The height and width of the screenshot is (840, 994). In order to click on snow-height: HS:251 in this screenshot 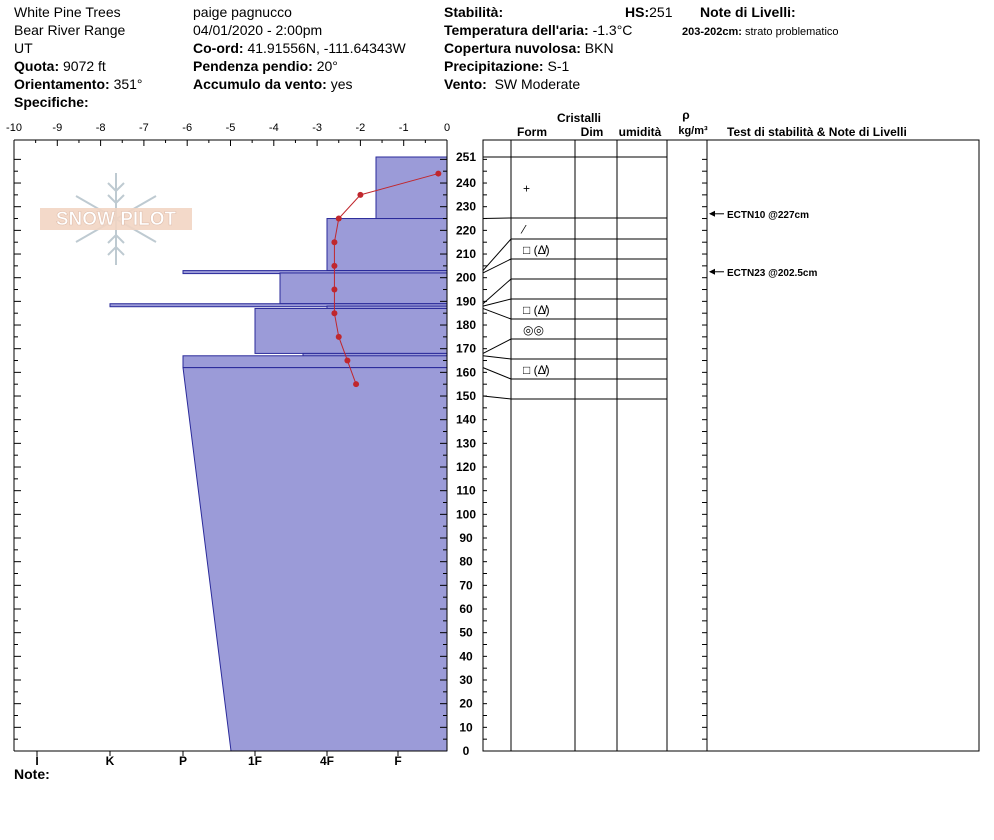, I will do `click(648, 12)`.